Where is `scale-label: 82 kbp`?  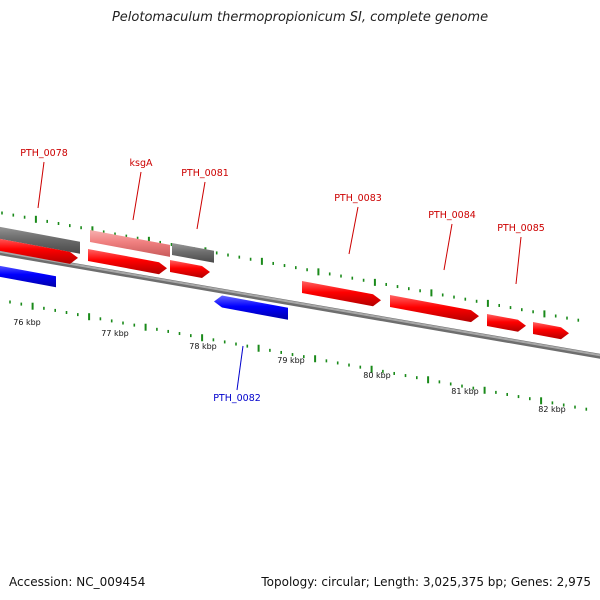 scale-label: 82 kbp is located at coordinates (552, 409).